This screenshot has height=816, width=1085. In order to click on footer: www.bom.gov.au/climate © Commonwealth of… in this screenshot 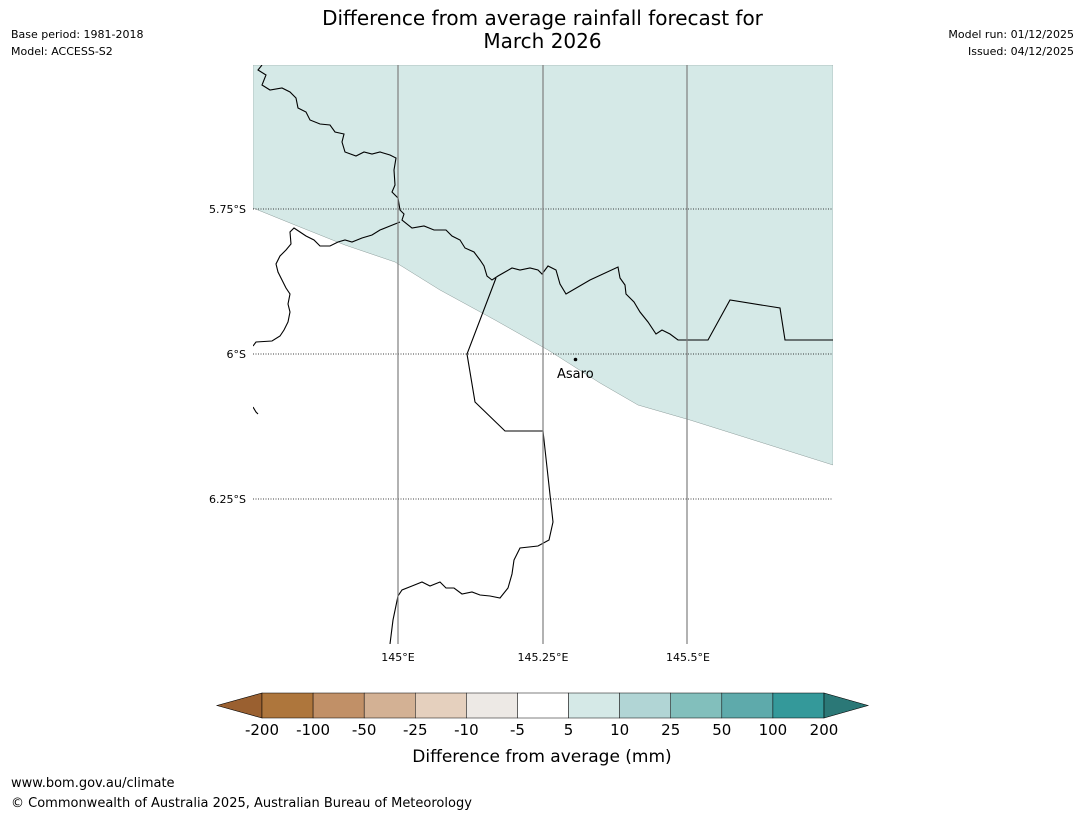, I will do `click(241, 794)`.